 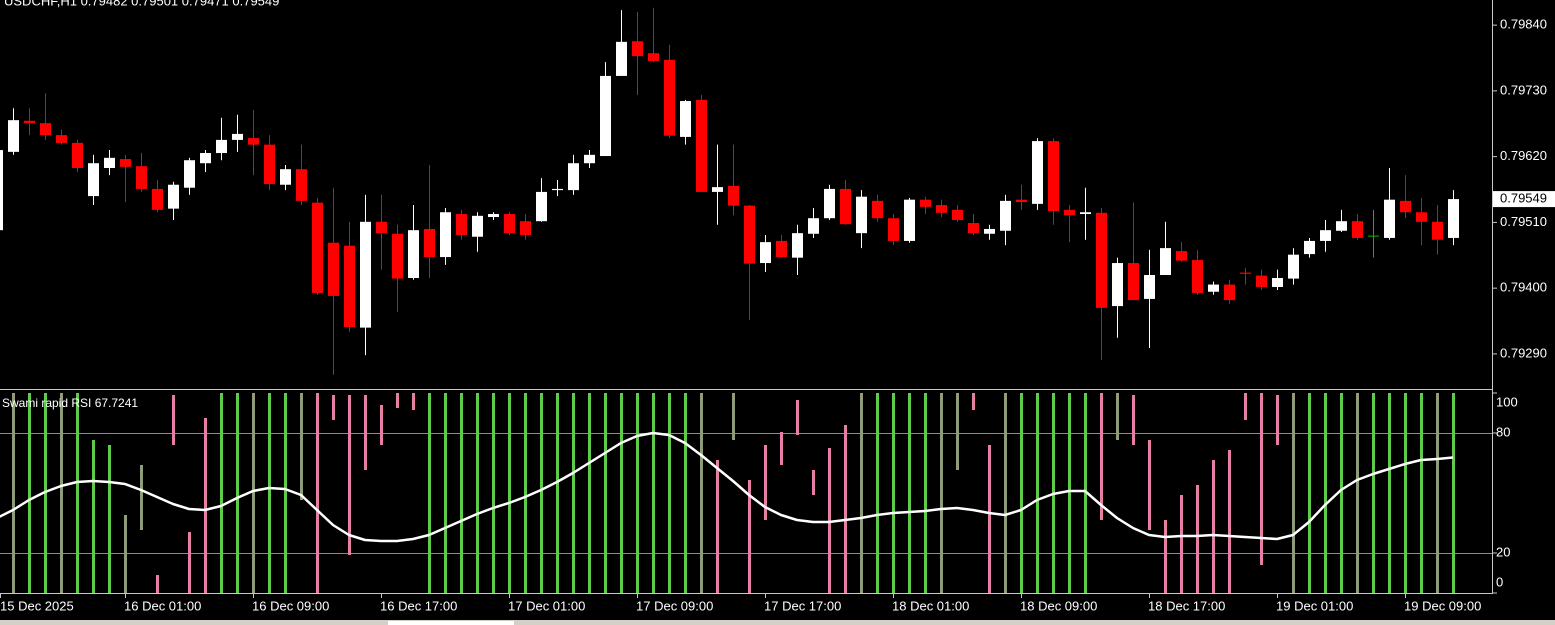 What do you see at coordinates (37, 605) in the screenshot?
I see `x-tick-label: 15 Dec 2025` at bounding box center [37, 605].